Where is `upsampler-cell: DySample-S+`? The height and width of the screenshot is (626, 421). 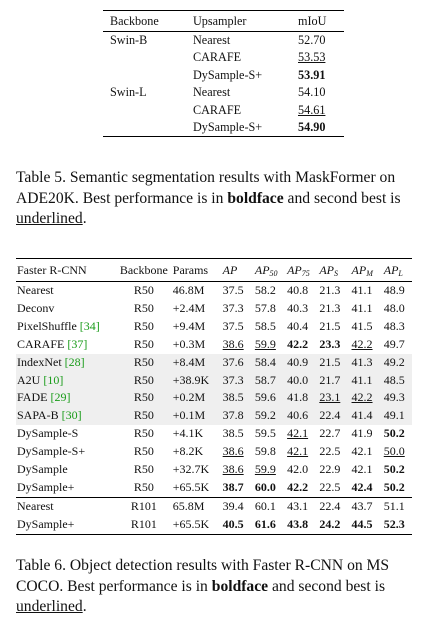 upsampler-cell: DySample-S+ is located at coordinates (228, 74).